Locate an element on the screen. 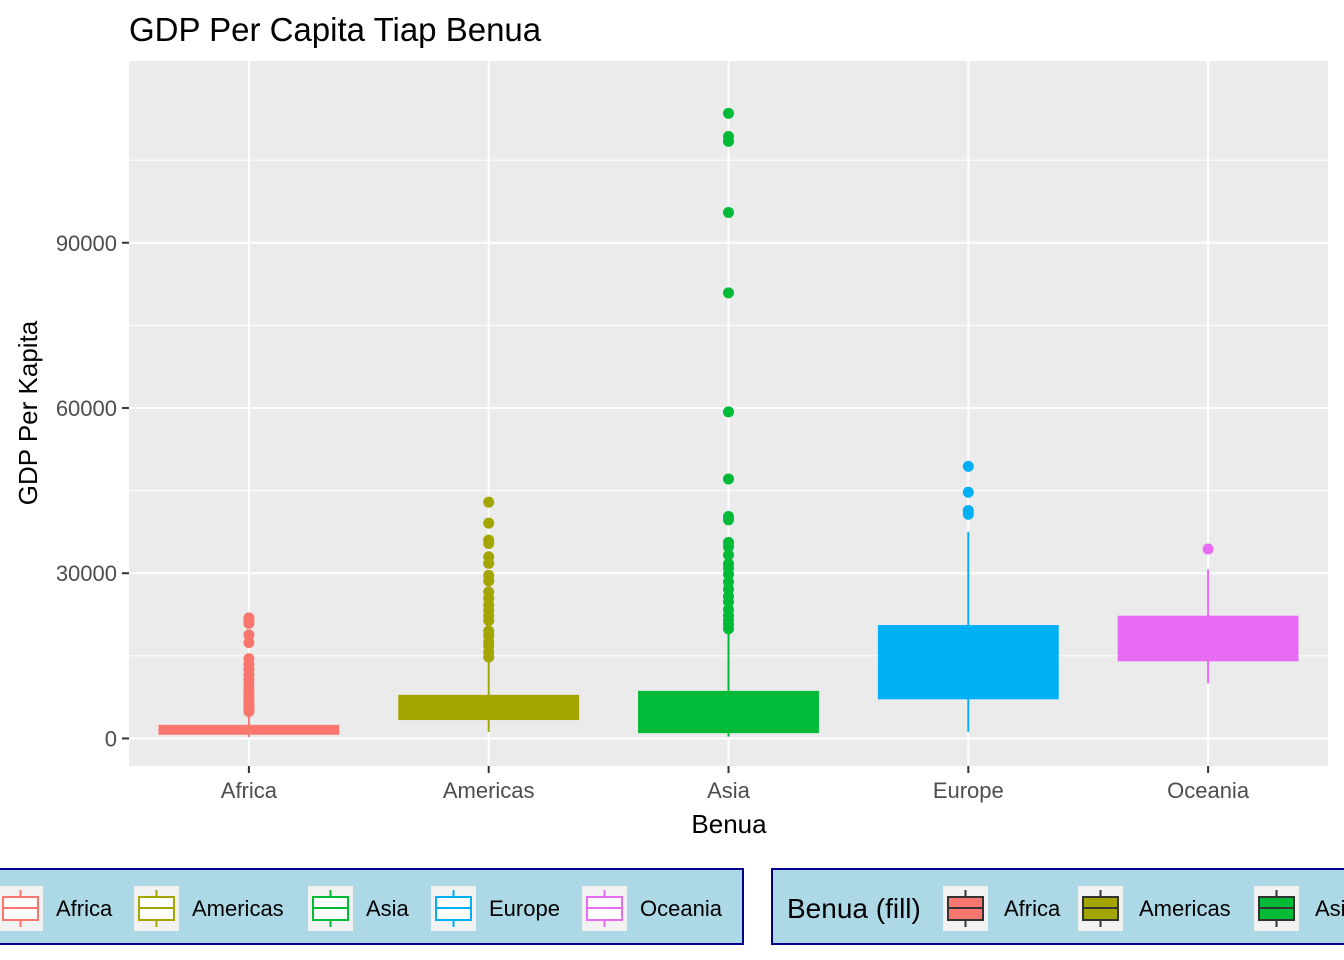 The width and height of the screenshot is (1344, 960). color-legend-item: Oceania is located at coordinates (652, 908).